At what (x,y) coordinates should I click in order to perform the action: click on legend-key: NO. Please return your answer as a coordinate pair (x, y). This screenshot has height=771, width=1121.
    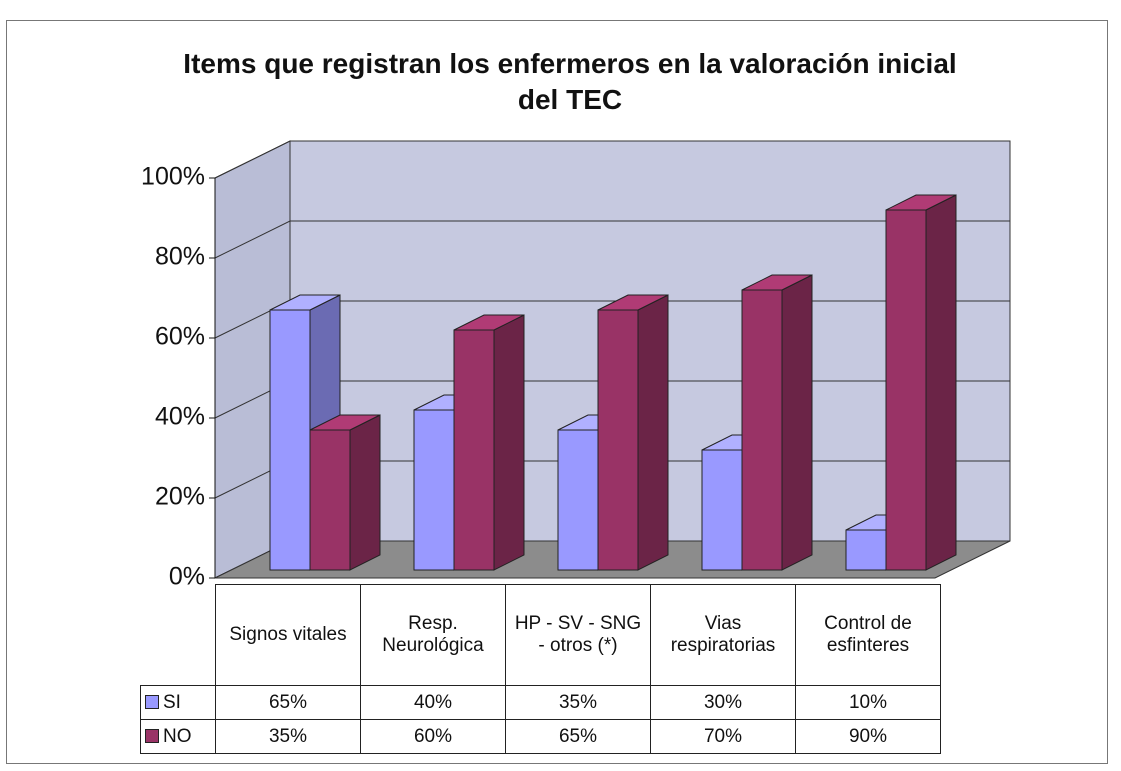
    Looking at the image, I should click on (178, 736).